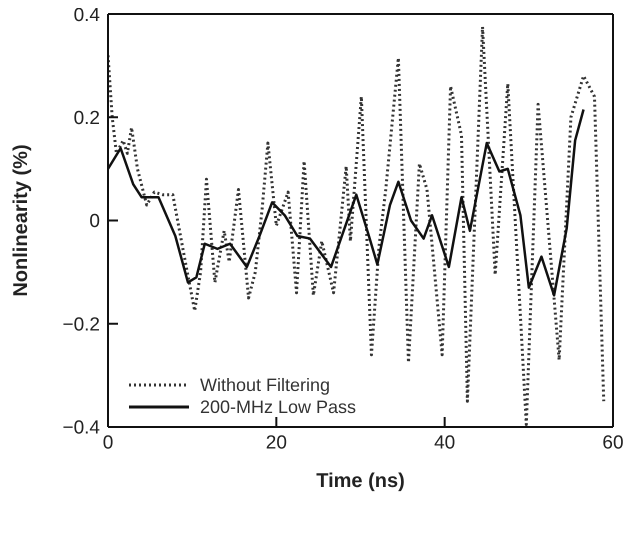  Describe the element at coordinates (81, 325) in the screenshot. I see `y-tick-label: −0.2` at that location.